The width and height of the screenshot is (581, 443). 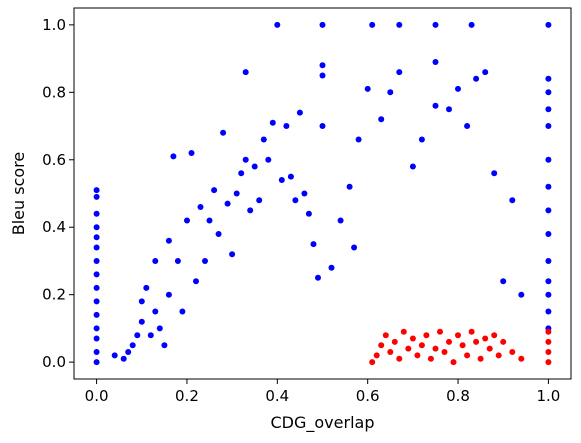 I want to click on x-tick-label: 0.2, so click(x=187, y=396).